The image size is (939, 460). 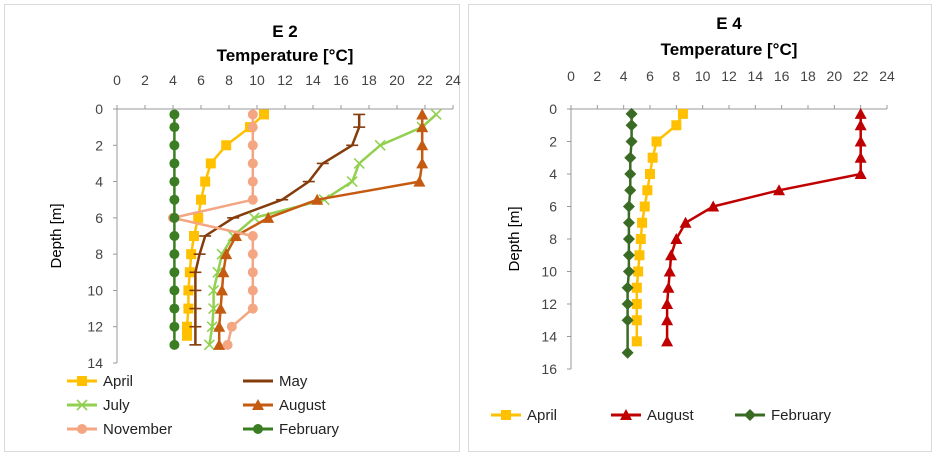 What do you see at coordinates (293, 381) in the screenshot?
I see `legend-label: May` at bounding box center [293, 381].